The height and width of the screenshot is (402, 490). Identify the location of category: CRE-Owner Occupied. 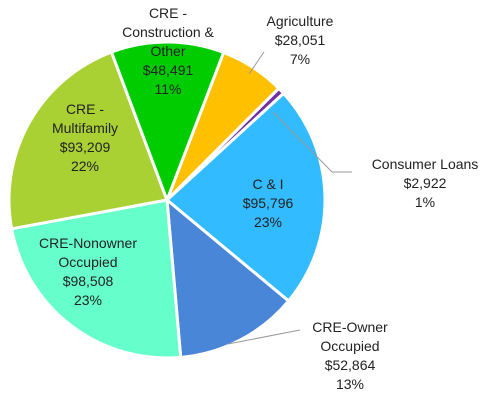
(350, 336).